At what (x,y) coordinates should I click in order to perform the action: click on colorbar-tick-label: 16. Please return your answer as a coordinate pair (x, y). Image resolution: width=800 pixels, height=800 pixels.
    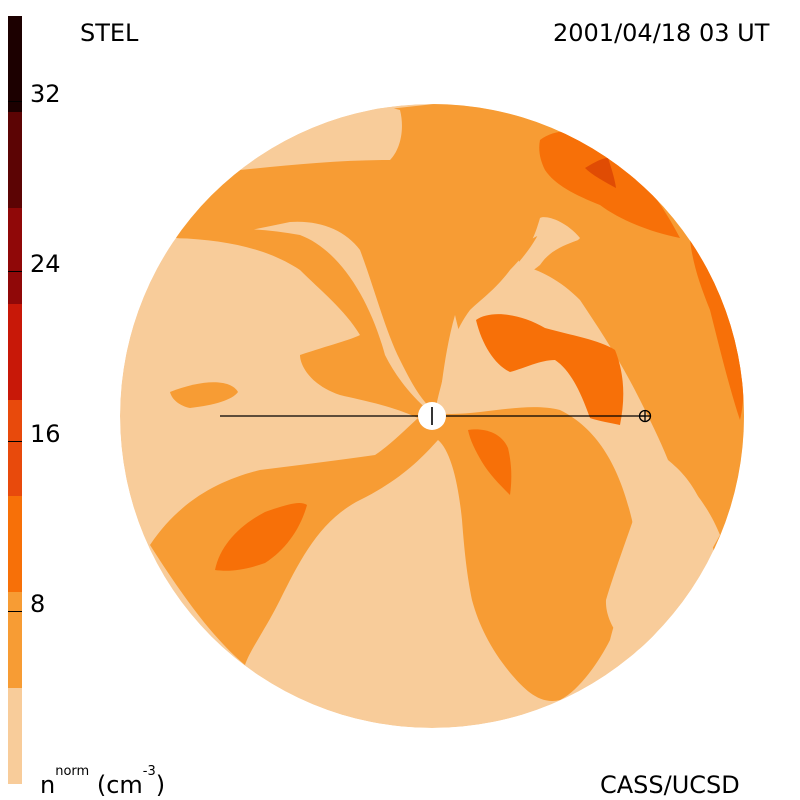
    Looking at the image, I should click on (45, 434).